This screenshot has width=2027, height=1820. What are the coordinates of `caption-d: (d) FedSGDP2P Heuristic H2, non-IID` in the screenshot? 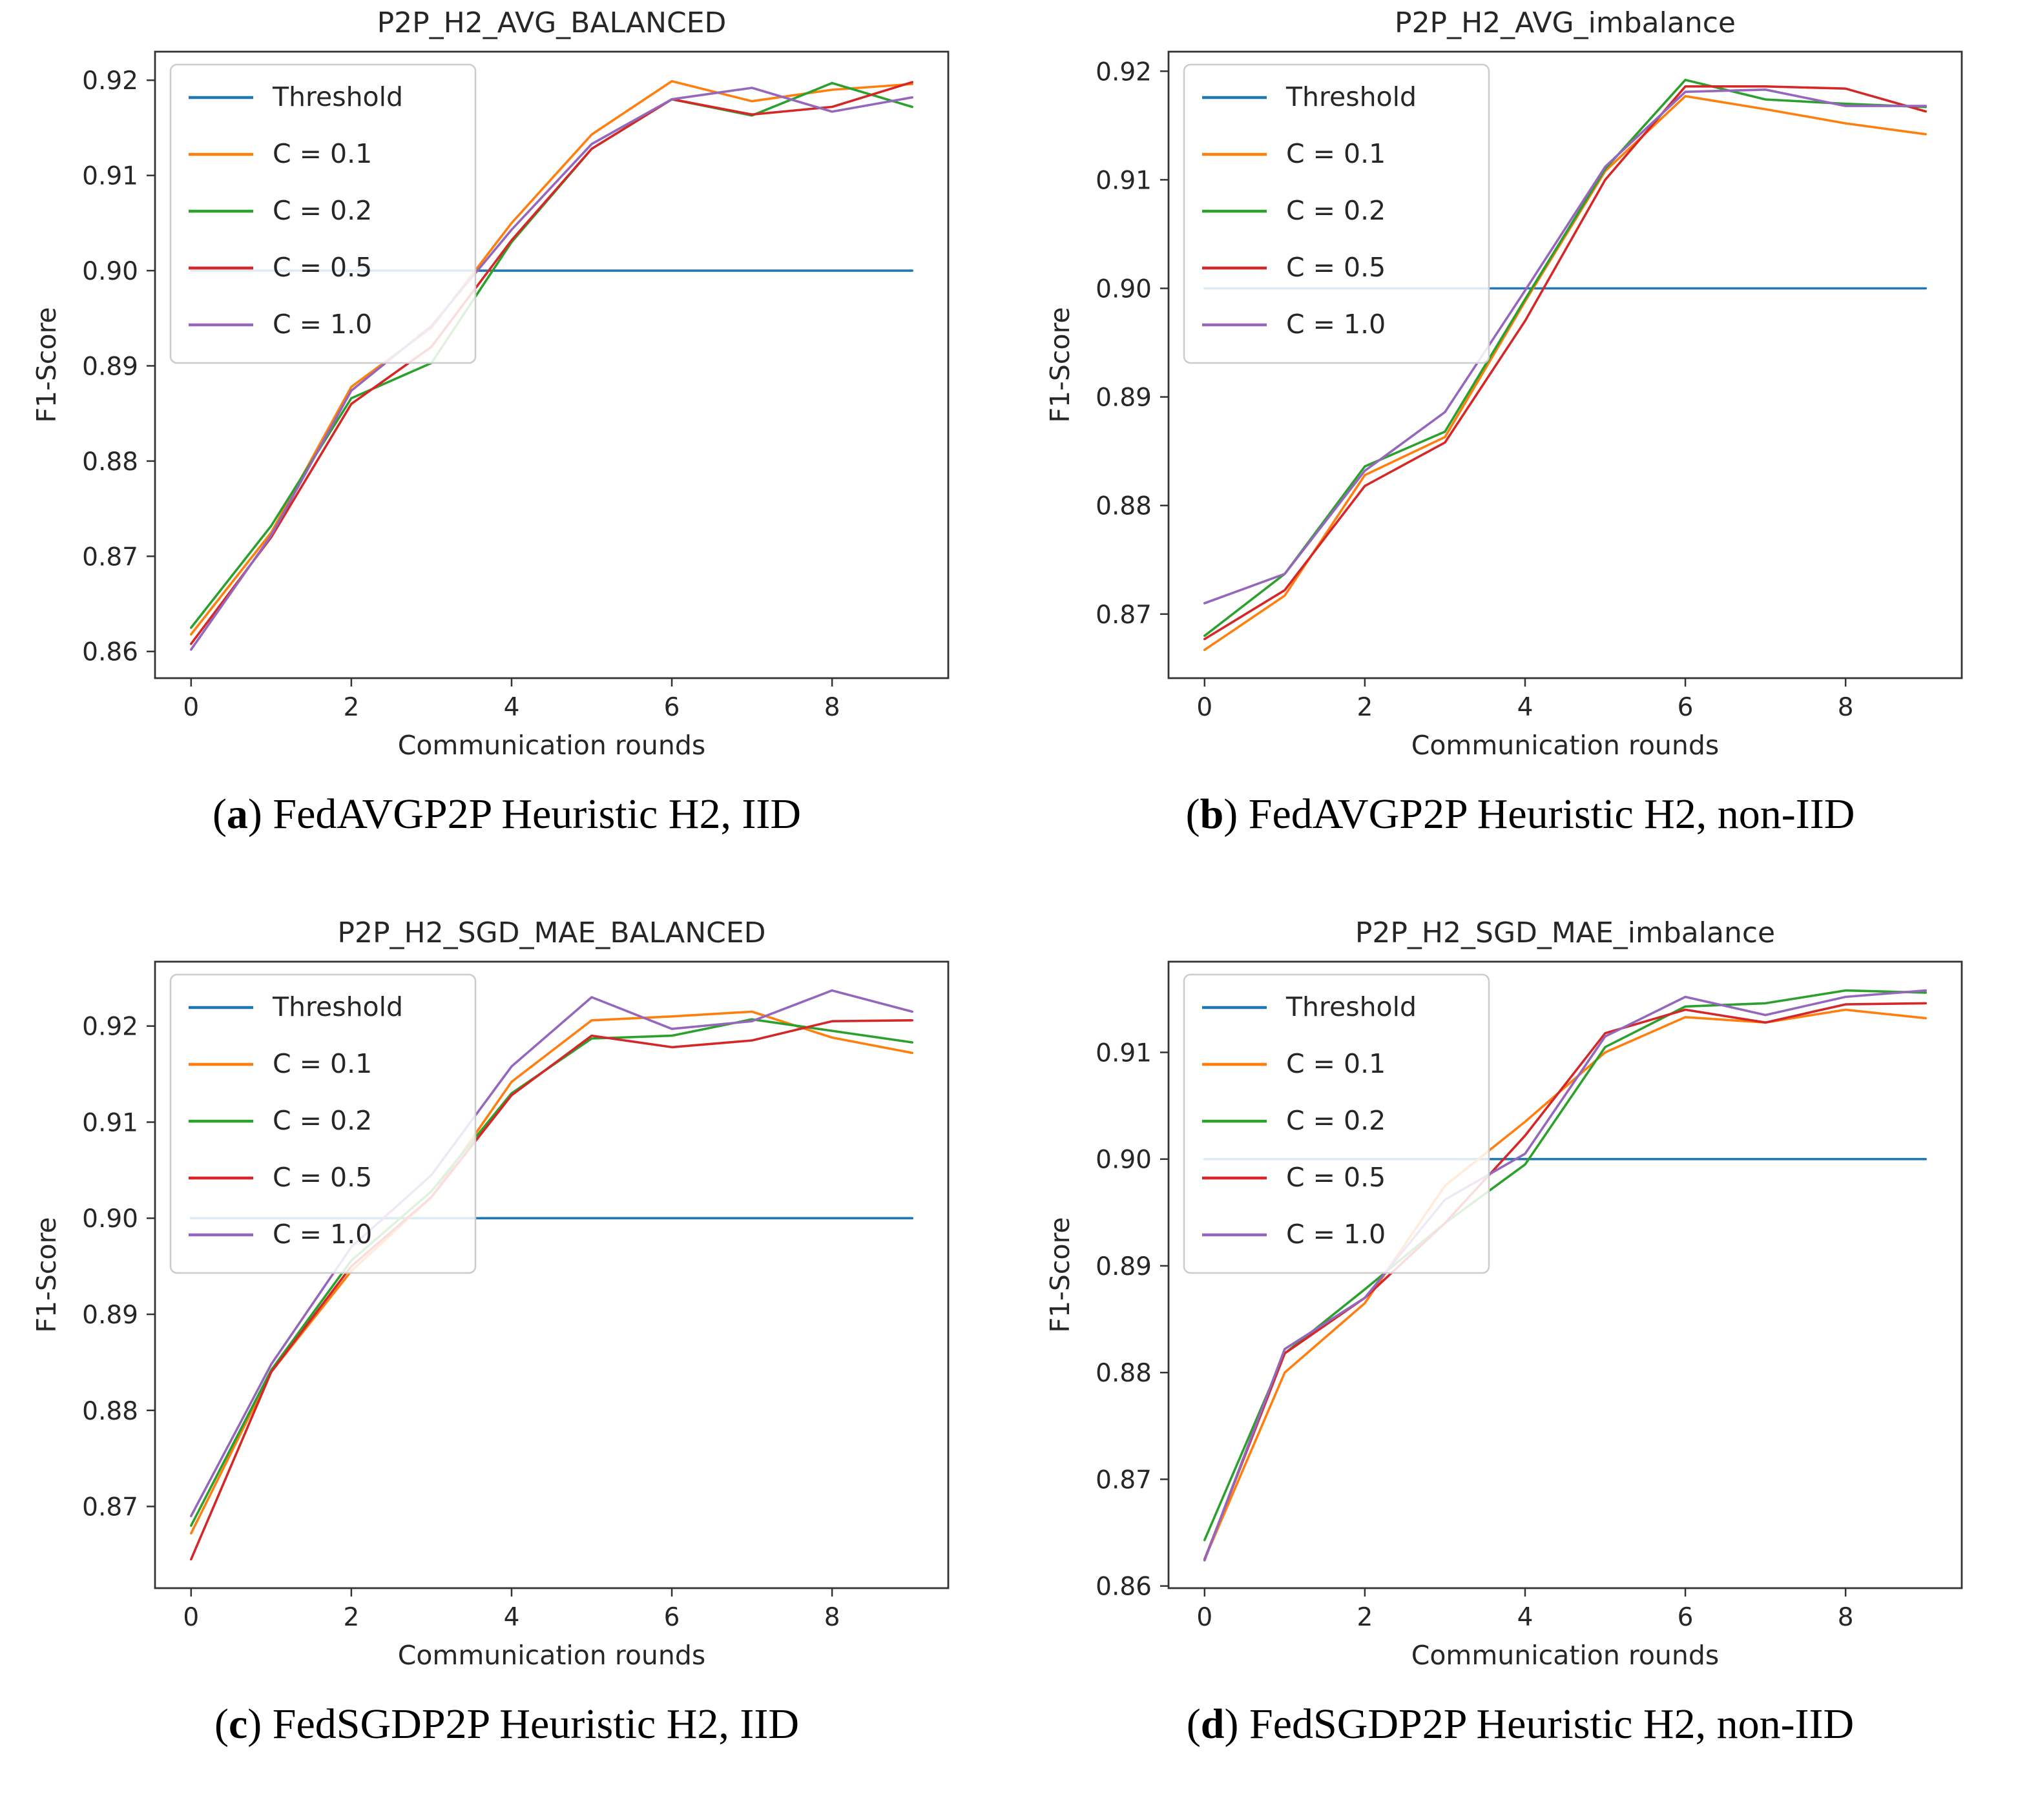 It's located at (1520, 1724).